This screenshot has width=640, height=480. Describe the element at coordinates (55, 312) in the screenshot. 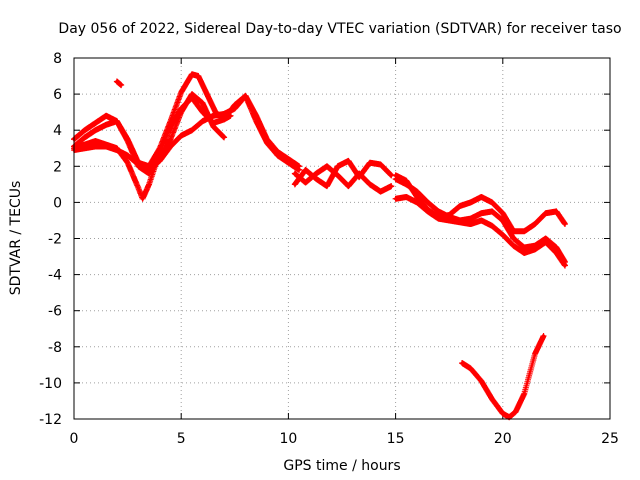

I see `y-tick-label: -6` at that location.